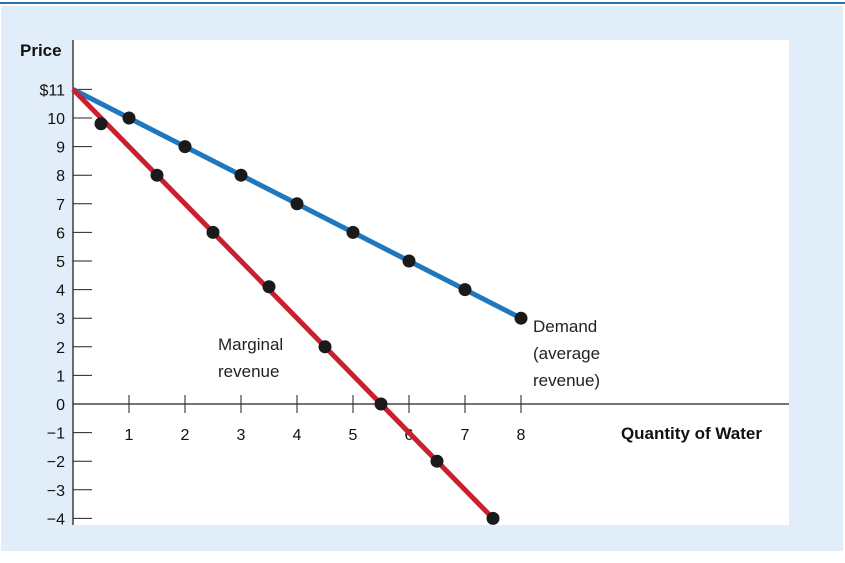 The height and width of the screenshot is (563, 845). What do you see at coordinates (60, 233) in the screenshot?
I see `y-tick-label: 6` at bounding box center [60, 233].